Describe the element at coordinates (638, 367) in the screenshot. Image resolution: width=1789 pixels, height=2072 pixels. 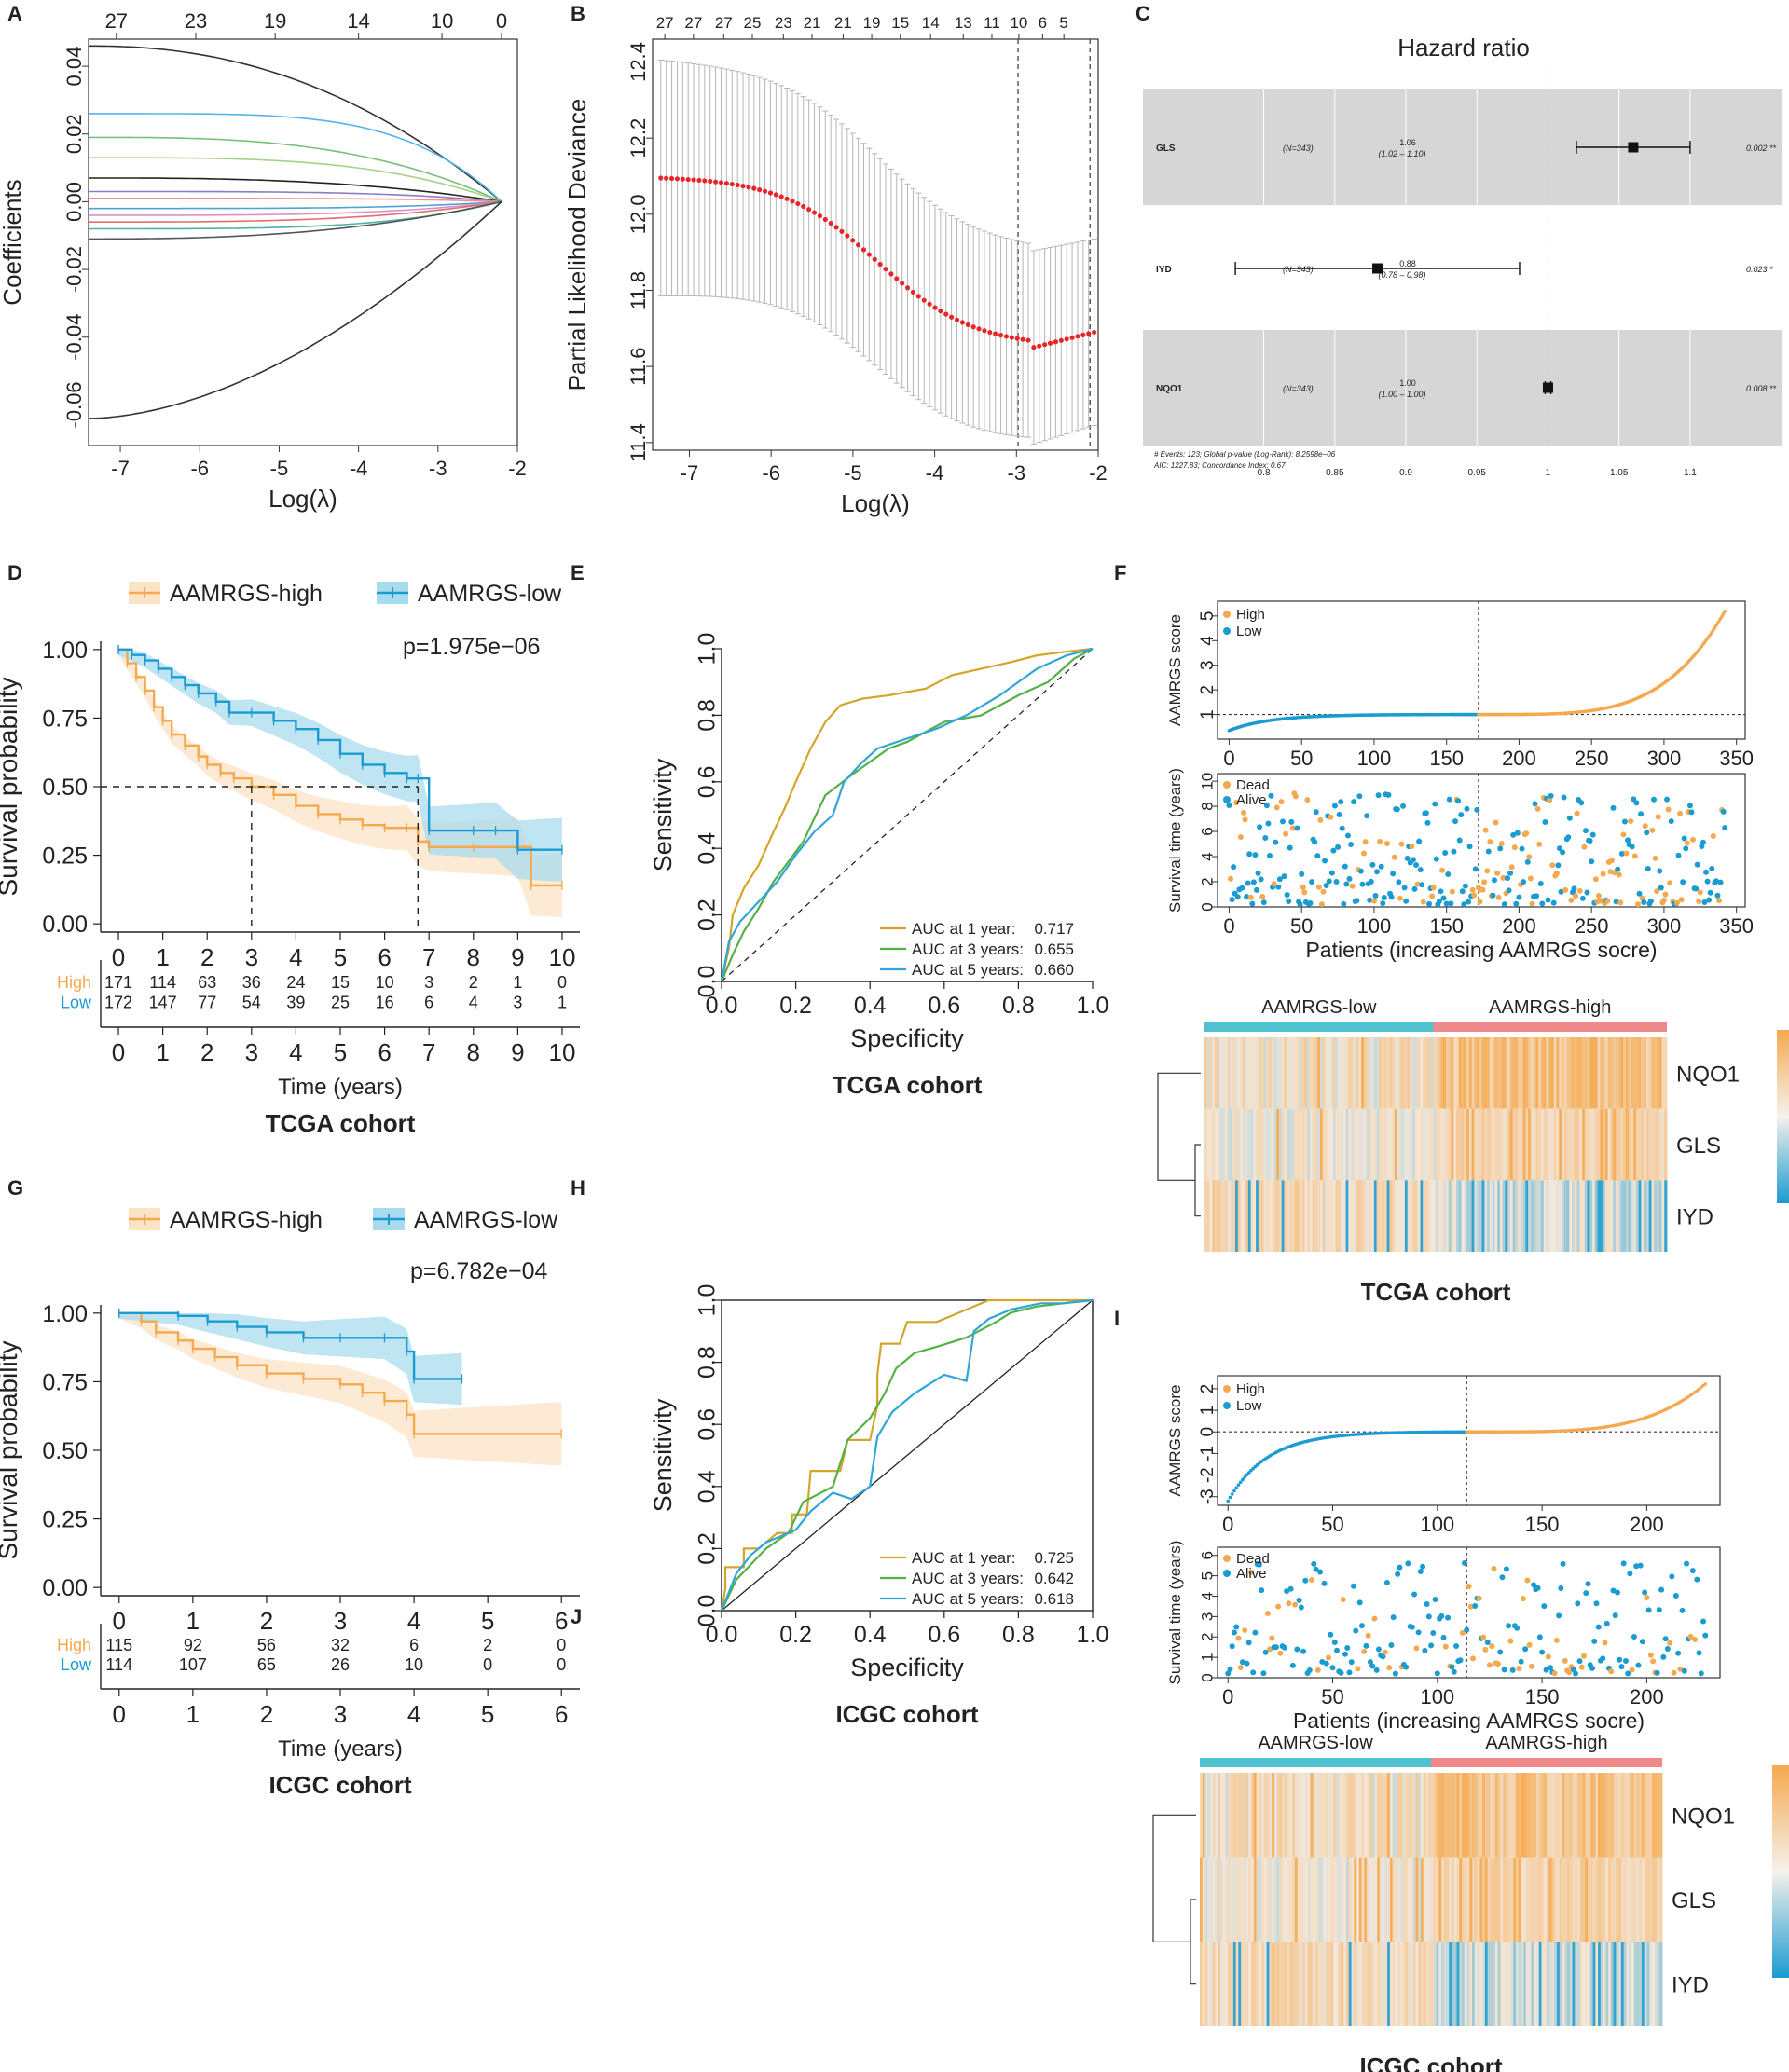
I see `y-tick-label: 11.6` at that location.